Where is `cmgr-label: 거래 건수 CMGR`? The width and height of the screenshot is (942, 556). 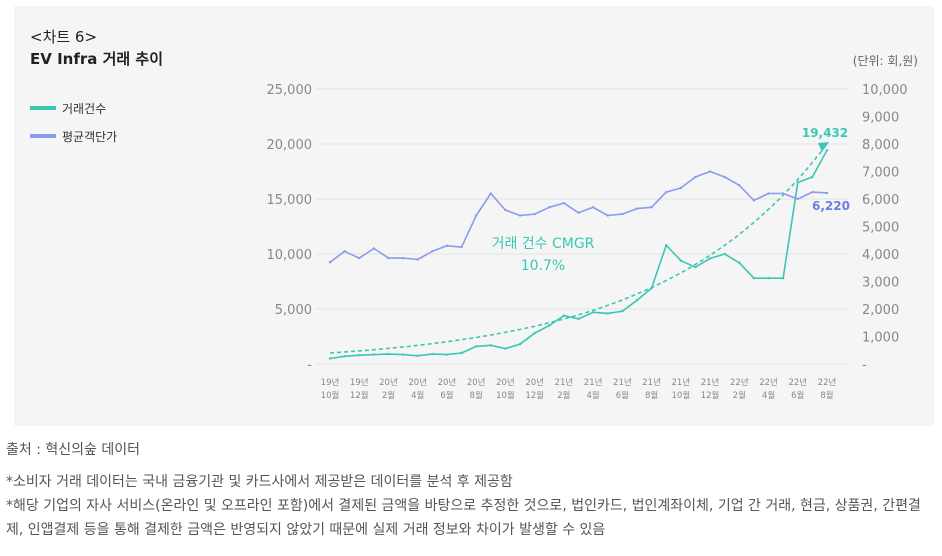
cmgr-label: 거래 건수 CMGR is located at coordinates (543, 244).